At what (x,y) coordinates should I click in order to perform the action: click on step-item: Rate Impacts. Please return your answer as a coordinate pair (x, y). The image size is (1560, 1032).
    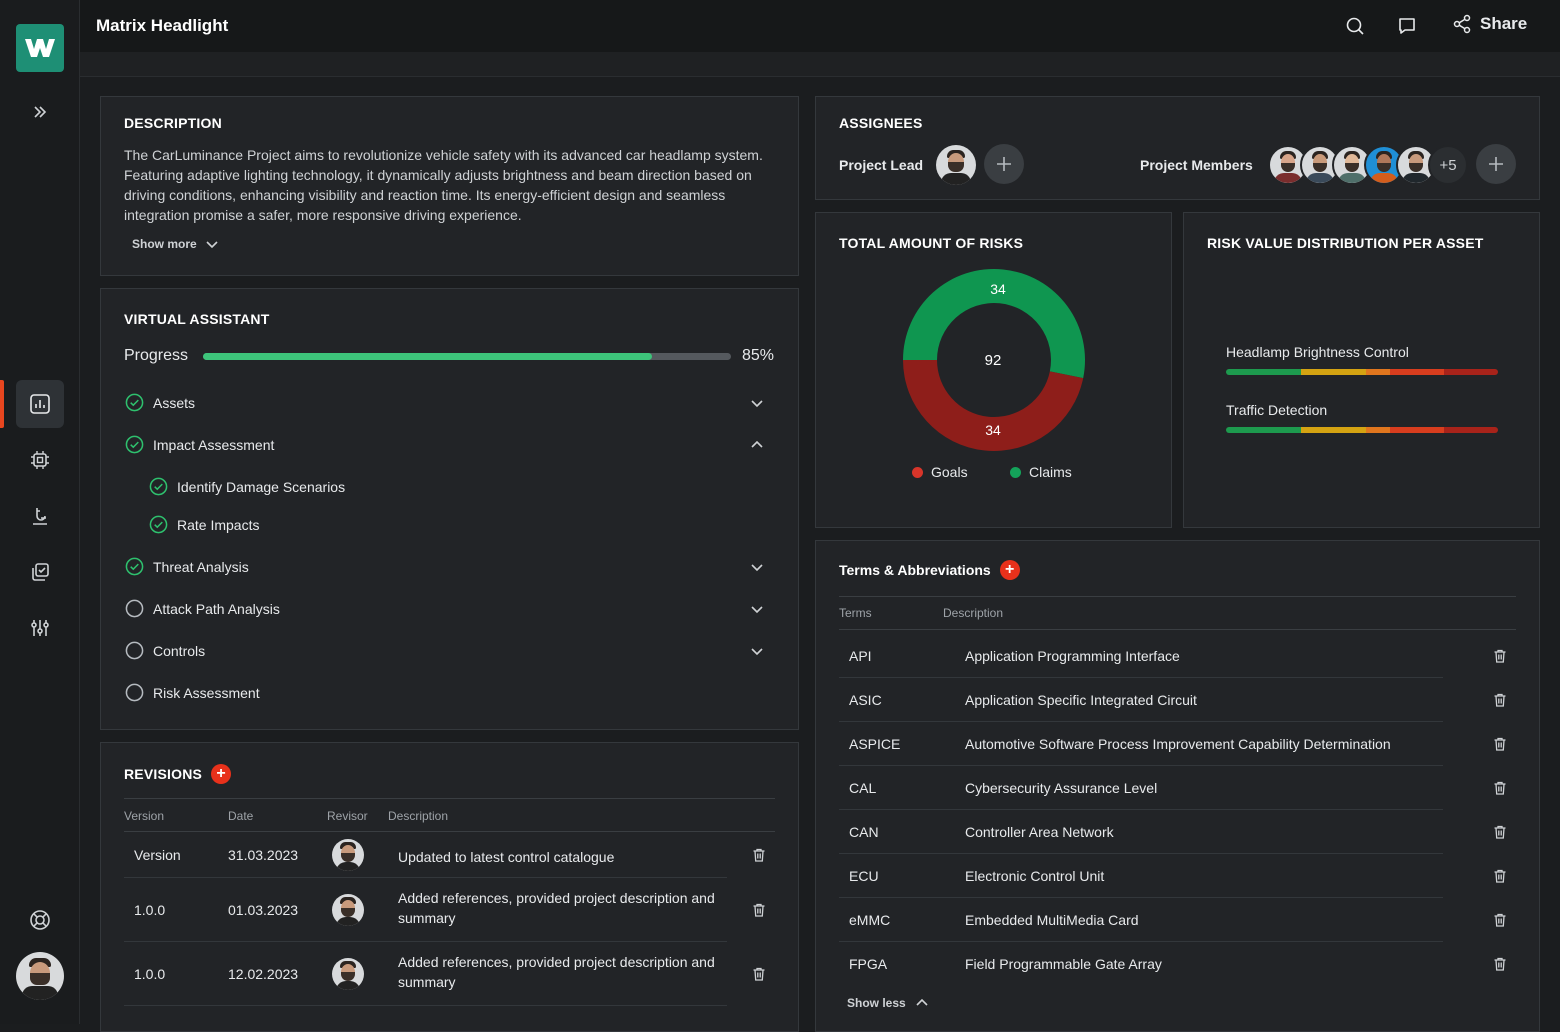
    Looking at the image, I should click on (204, 524).